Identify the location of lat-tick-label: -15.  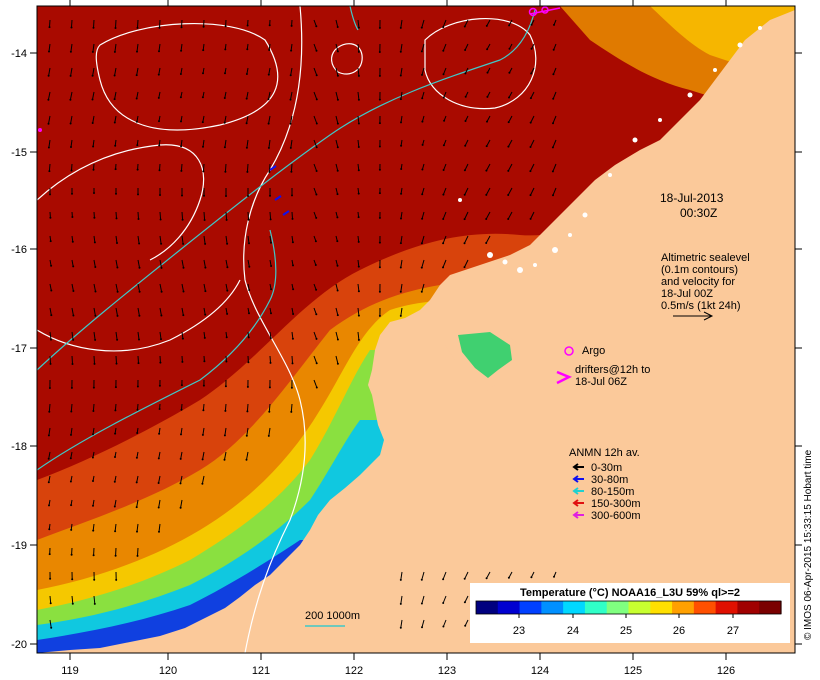
(19, 153).